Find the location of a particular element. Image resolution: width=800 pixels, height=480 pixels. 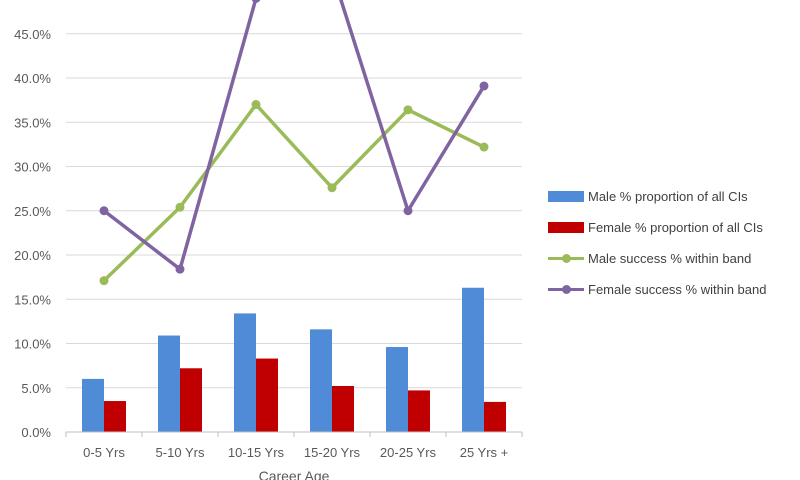

y-tick-label: 10.0% is located at coordinates (32, 344).